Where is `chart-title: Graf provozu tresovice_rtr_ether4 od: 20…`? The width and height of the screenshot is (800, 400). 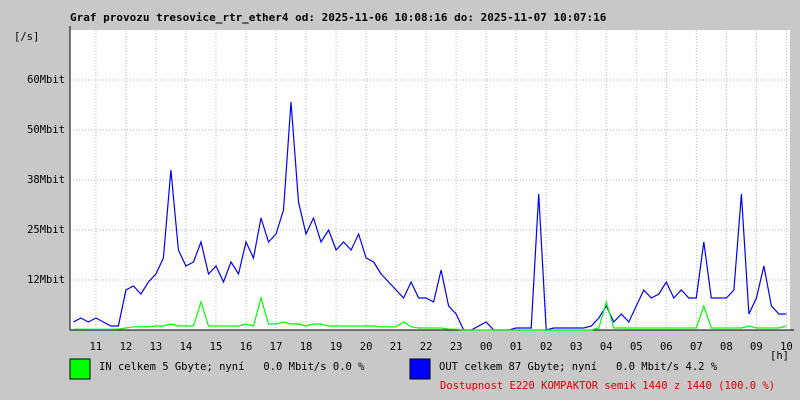 chart-title: Graf provozu tresovice_rtr_ether4 od: 20… is located at coordinates (338, 17).